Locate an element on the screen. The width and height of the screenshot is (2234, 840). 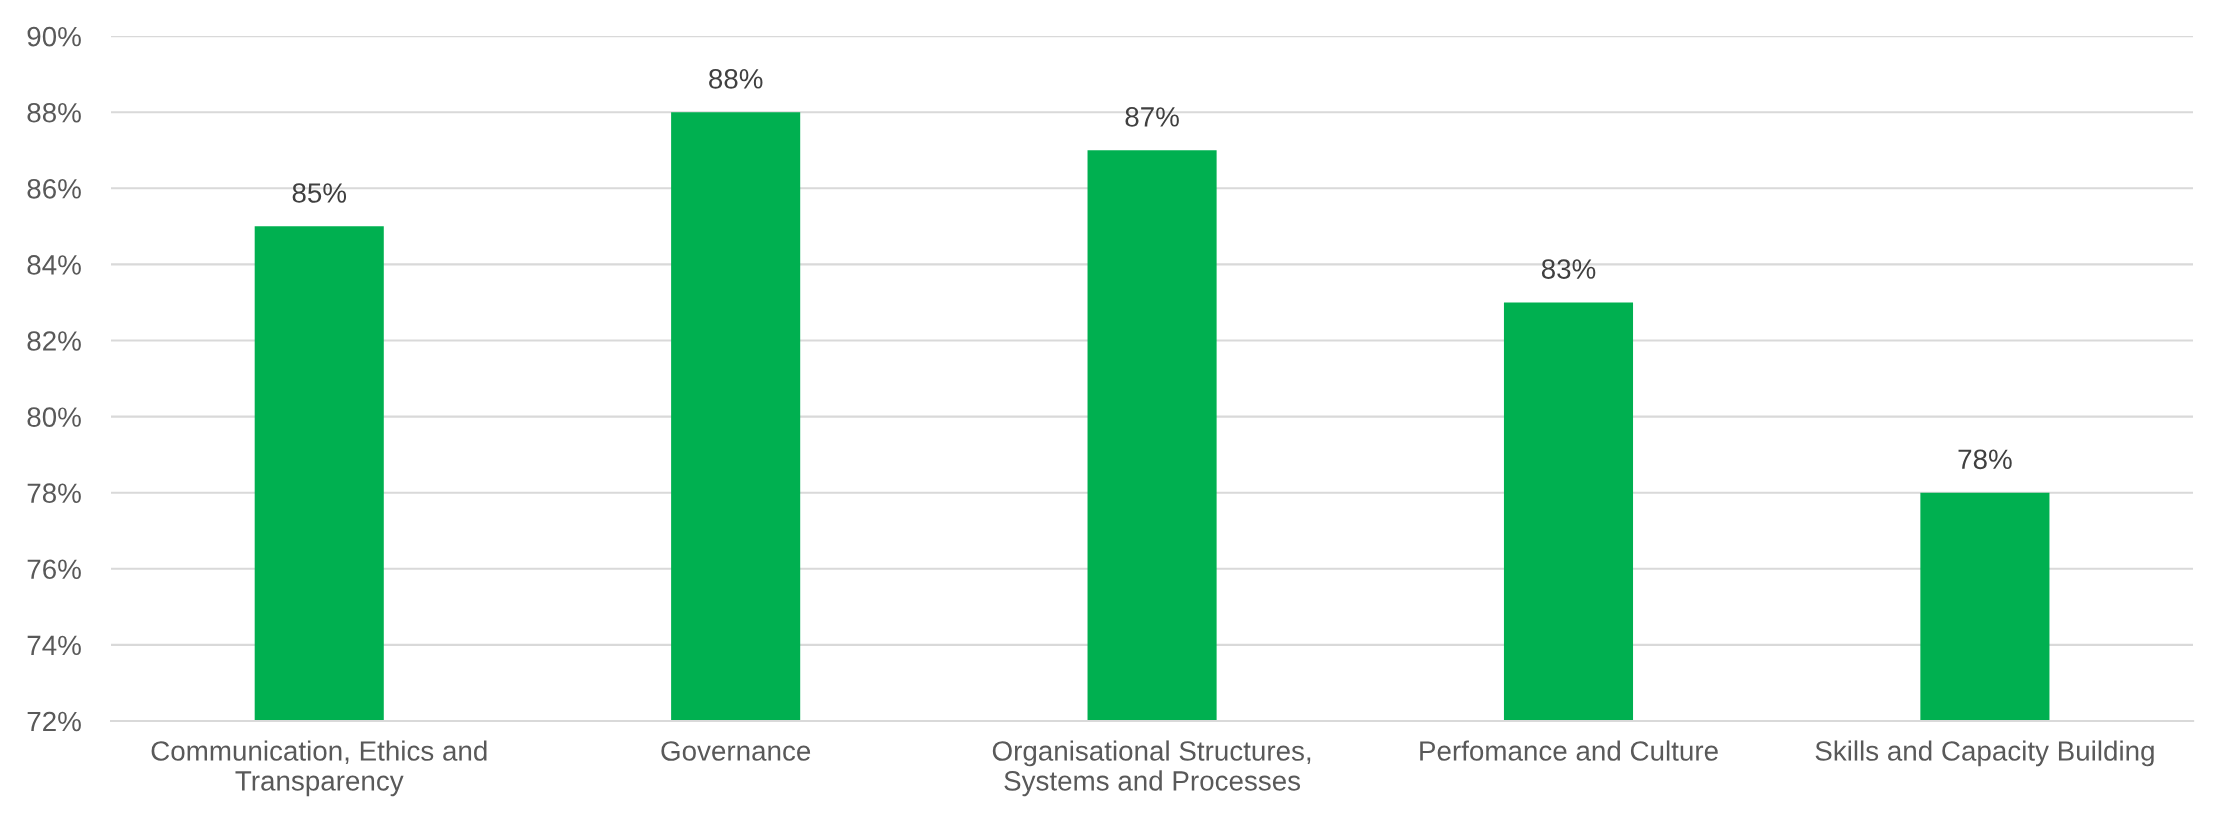
y-tick-label: 72% is located at coordinates (54, 721).